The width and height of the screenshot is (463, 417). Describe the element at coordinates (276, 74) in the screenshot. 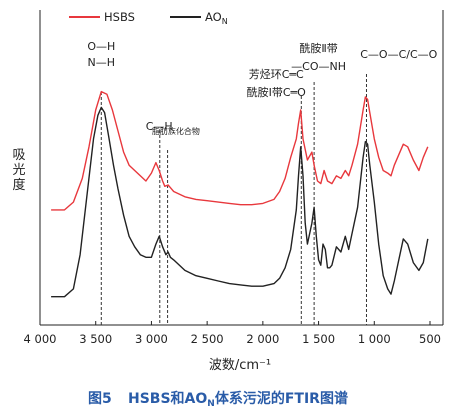

I see `annotation-label: 芳烃环C═C` at that location.